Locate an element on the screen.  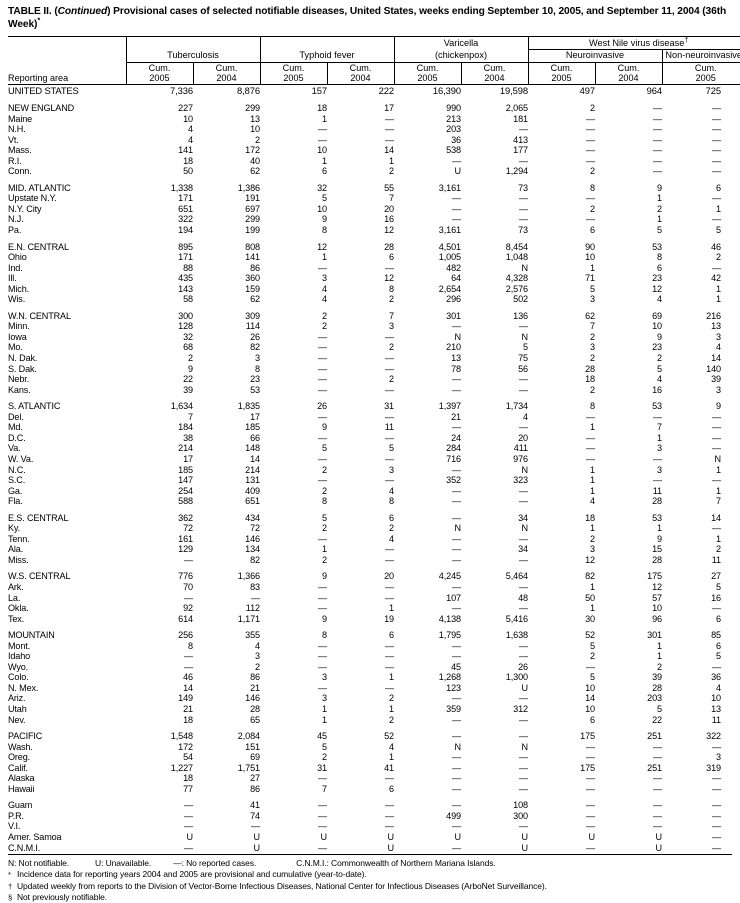
cell-tb-cum-2004: 112 is located at coordinates (252, 608).